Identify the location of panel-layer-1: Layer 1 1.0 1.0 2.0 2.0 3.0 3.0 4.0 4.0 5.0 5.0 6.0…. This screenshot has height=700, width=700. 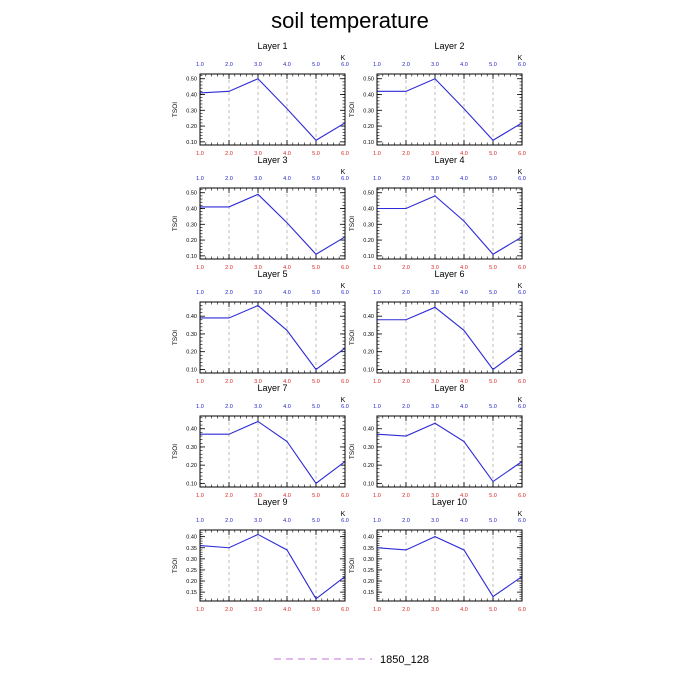
(260, 99).